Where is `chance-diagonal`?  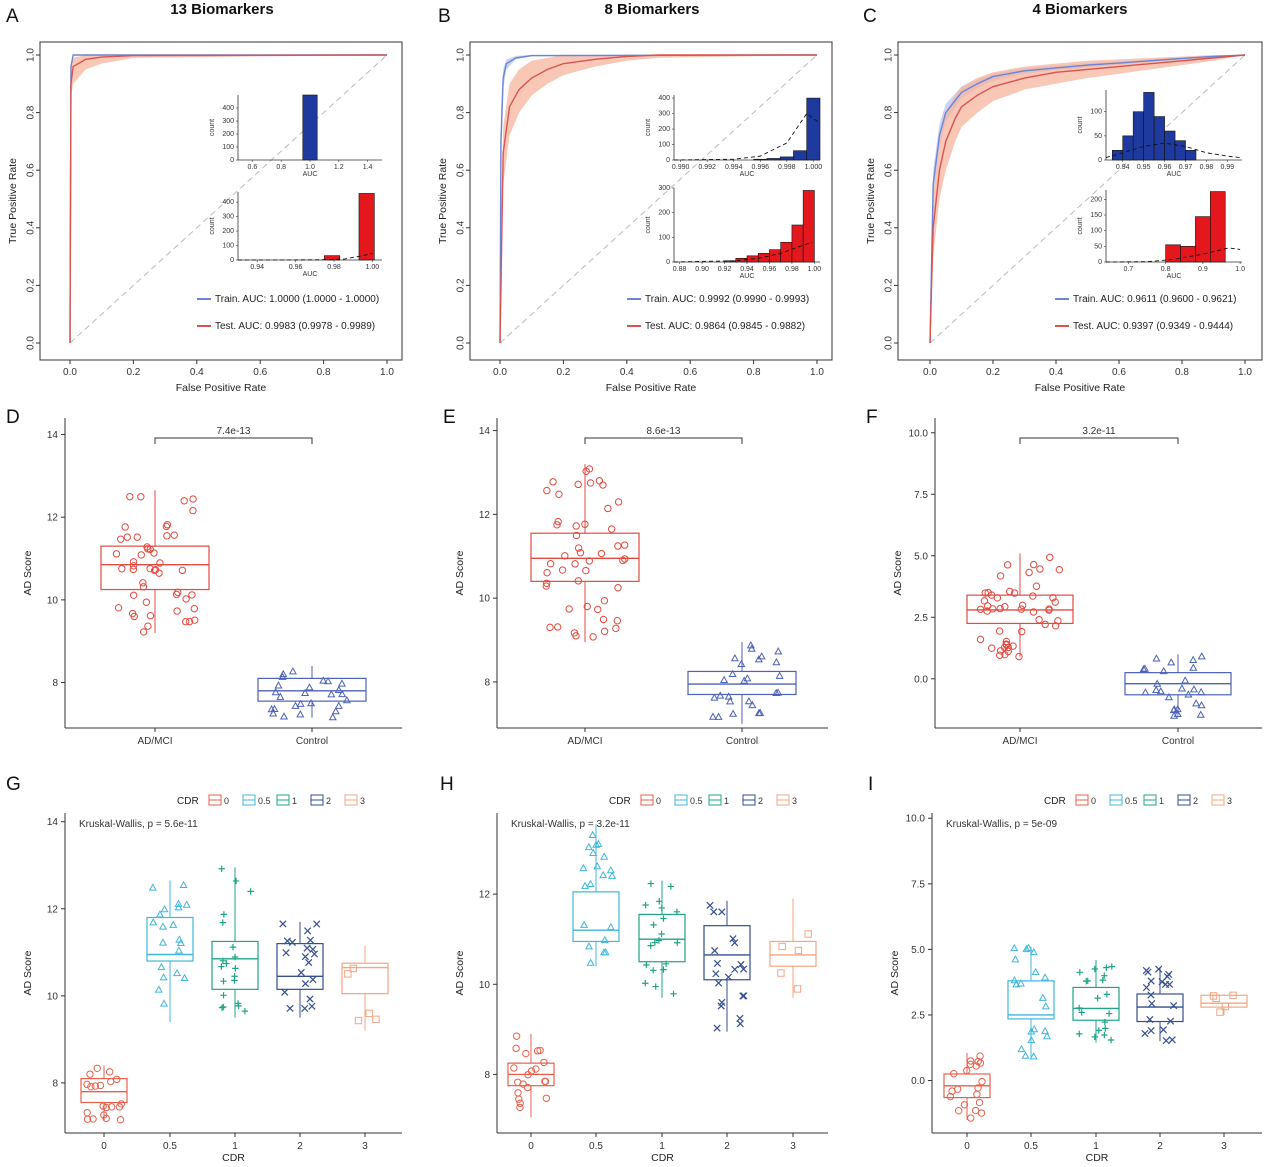
chance-diagonal is located at coordinates (658, 199).